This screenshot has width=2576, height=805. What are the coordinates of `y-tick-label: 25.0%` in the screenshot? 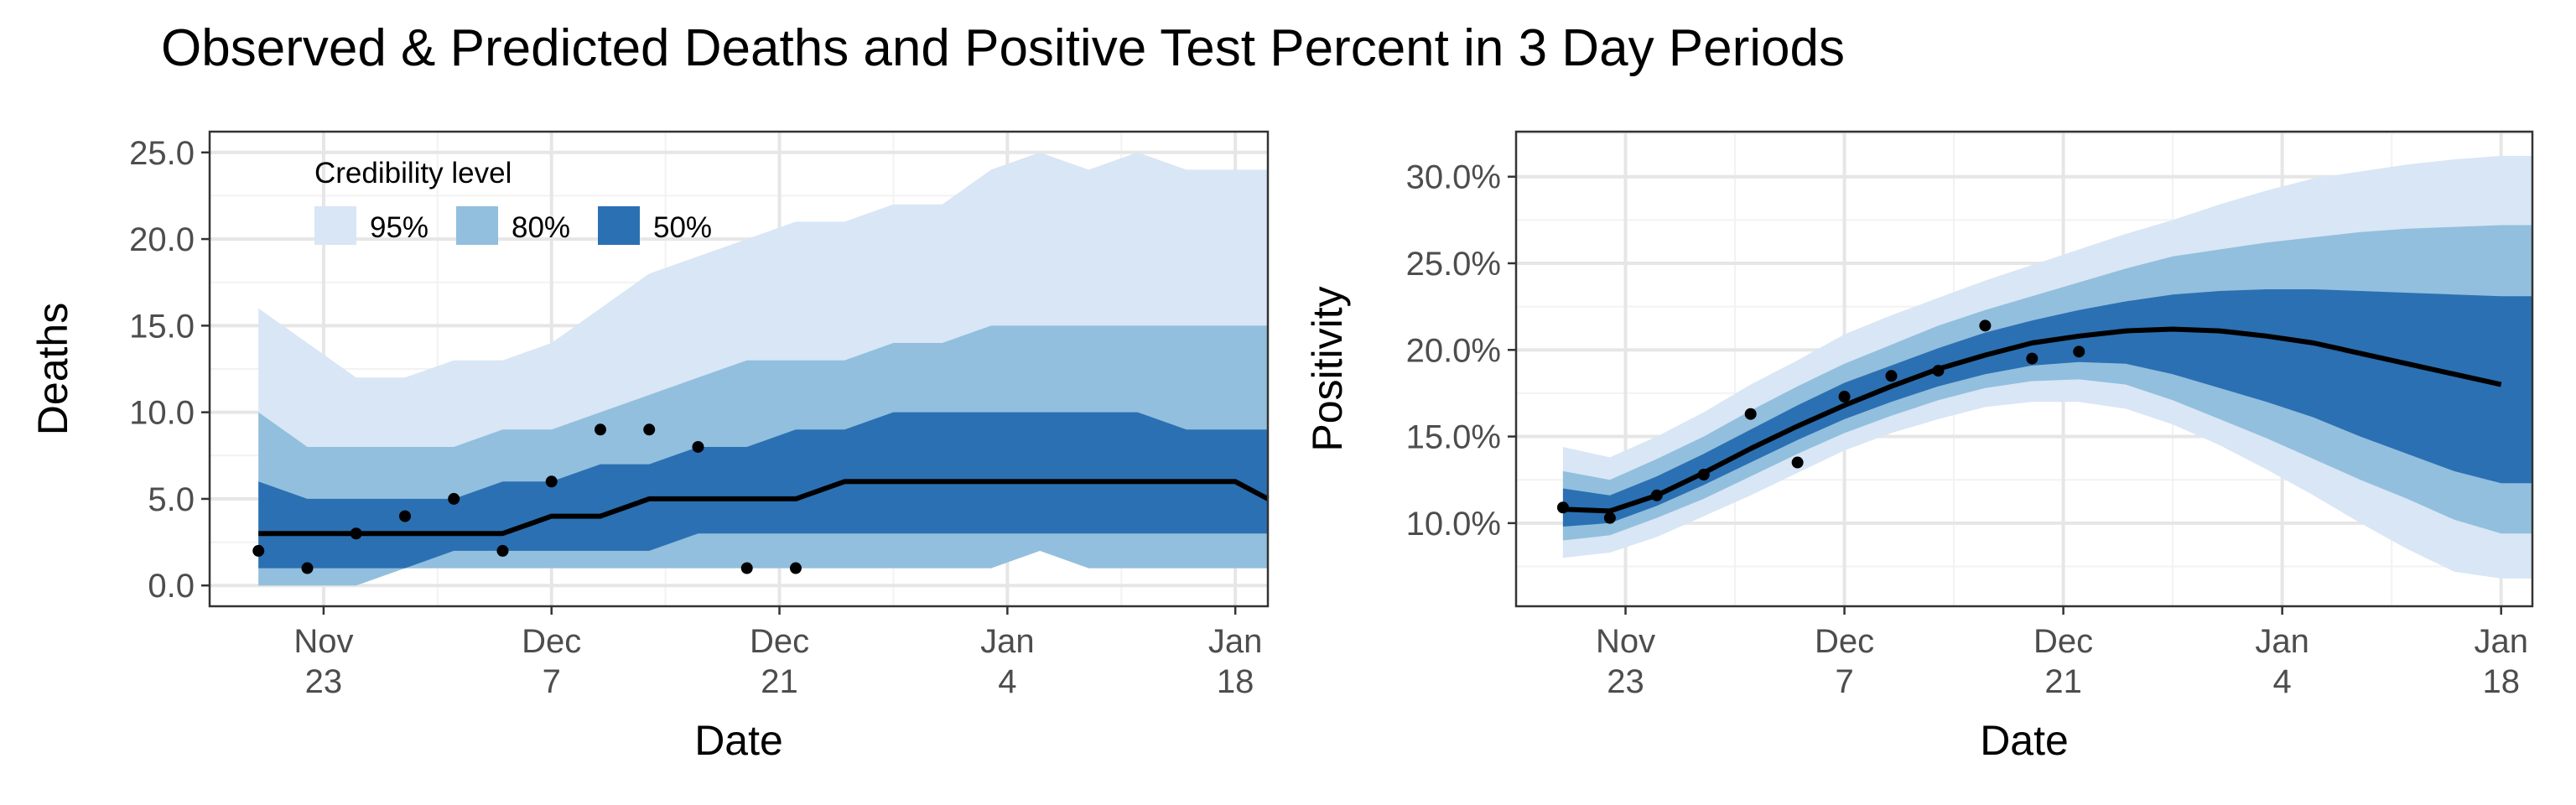 It's located at (1453, 264).